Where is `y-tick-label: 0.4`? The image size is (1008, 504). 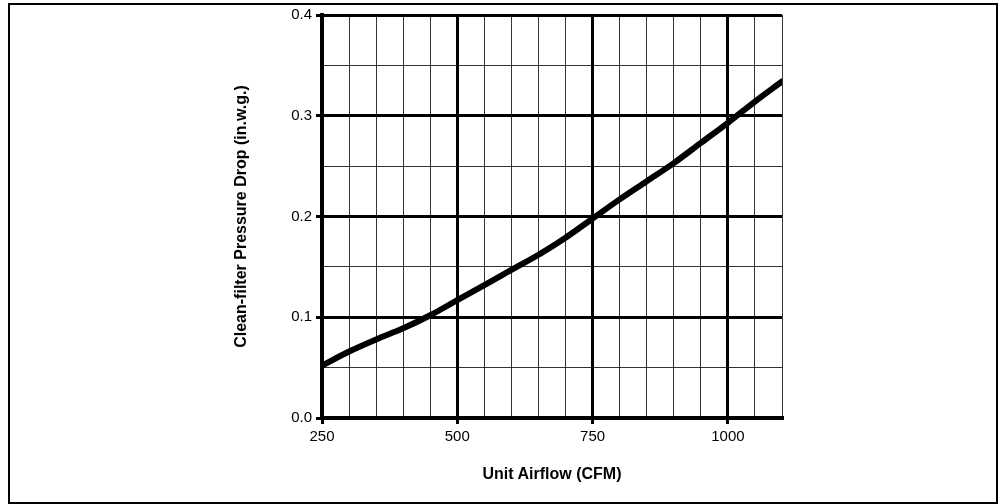 y-tick-label: 0.4 is located at coordinates (301, 14).